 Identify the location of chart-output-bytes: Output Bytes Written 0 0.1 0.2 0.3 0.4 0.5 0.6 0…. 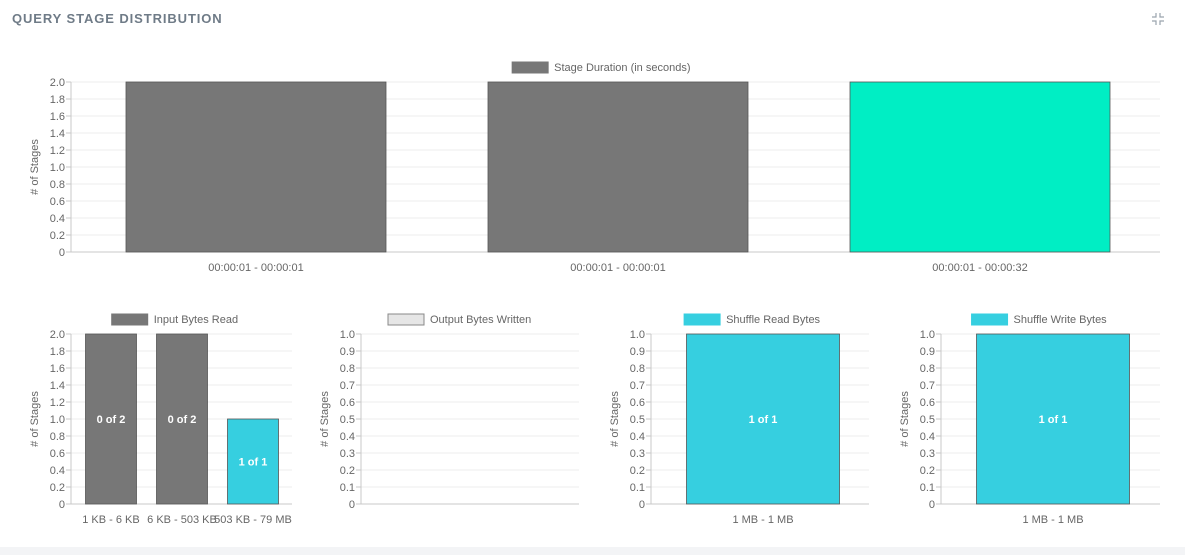
(449, 412).